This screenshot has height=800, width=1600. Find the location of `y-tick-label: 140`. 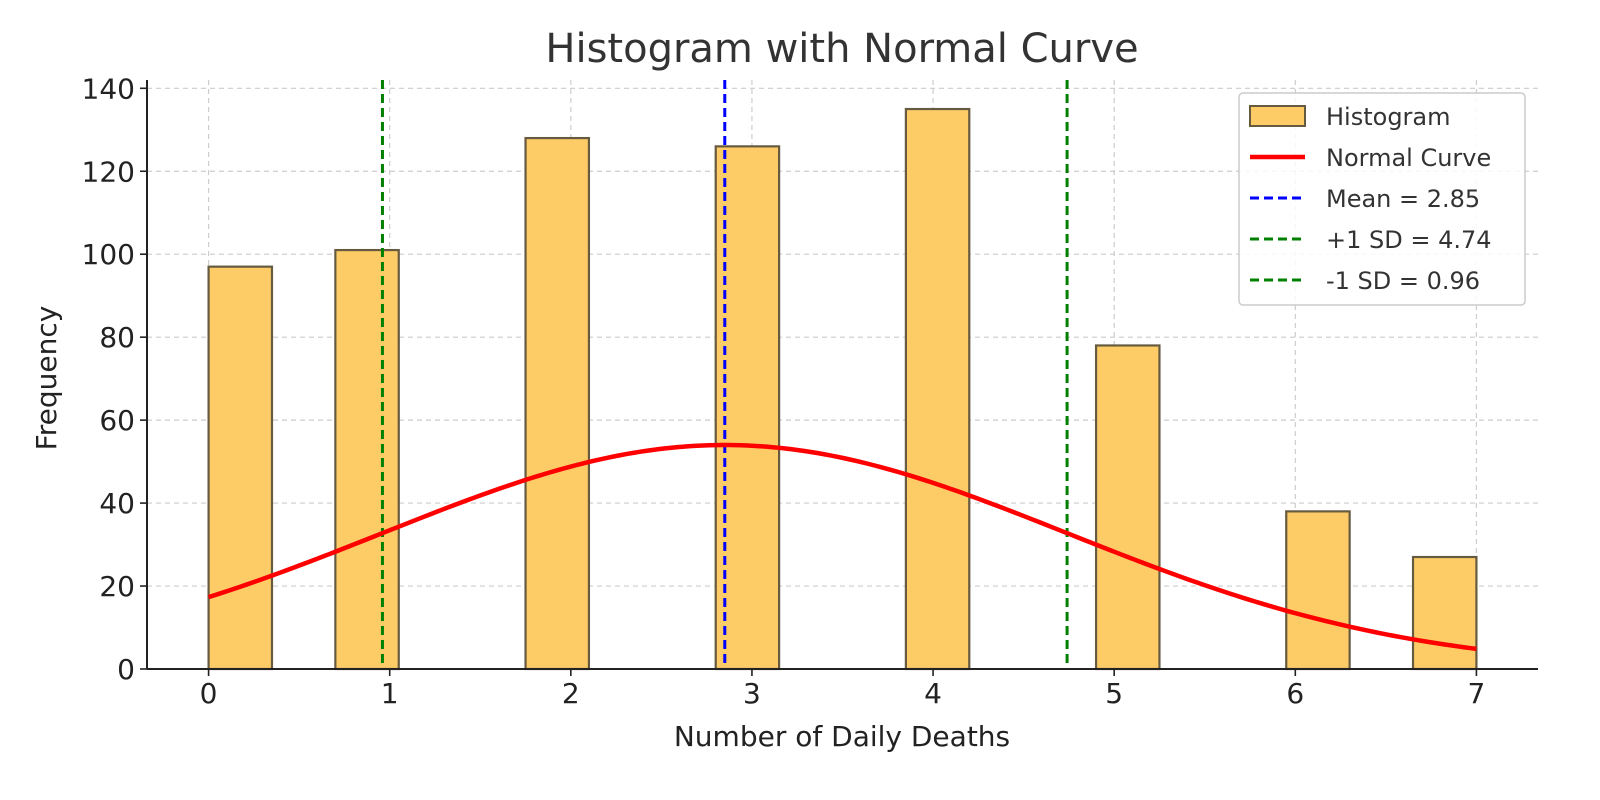

y-tick-label: 140 is located at coordinates (108, 88).